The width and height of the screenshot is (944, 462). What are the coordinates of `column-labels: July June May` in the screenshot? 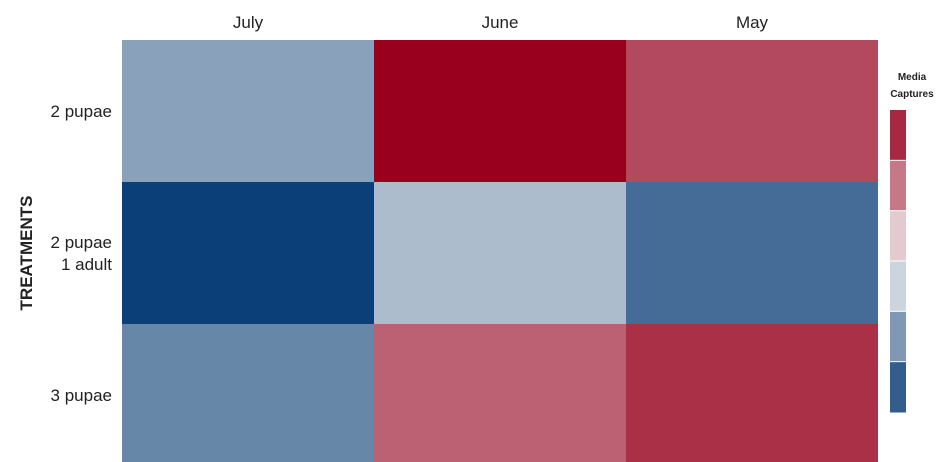 It's located at (501, 22).